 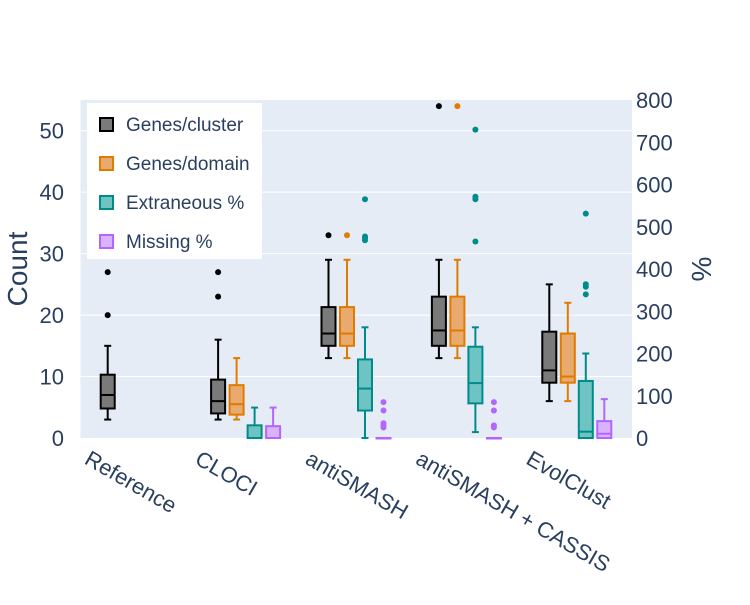 What do you see at coordinates (188, 164) in the screenshot?
I see `legend-label: Genes/domain` at bounding box center [188, 164].